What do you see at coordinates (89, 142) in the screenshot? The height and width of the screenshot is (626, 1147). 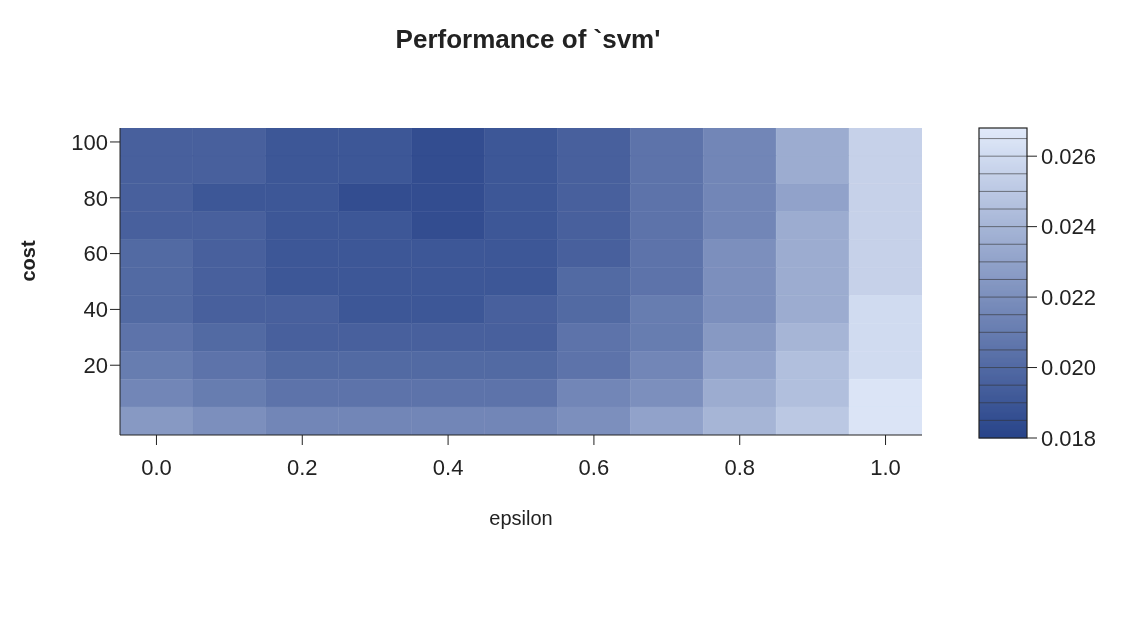 I see `y-tick-label: 100` at bounding box center [89, 142].